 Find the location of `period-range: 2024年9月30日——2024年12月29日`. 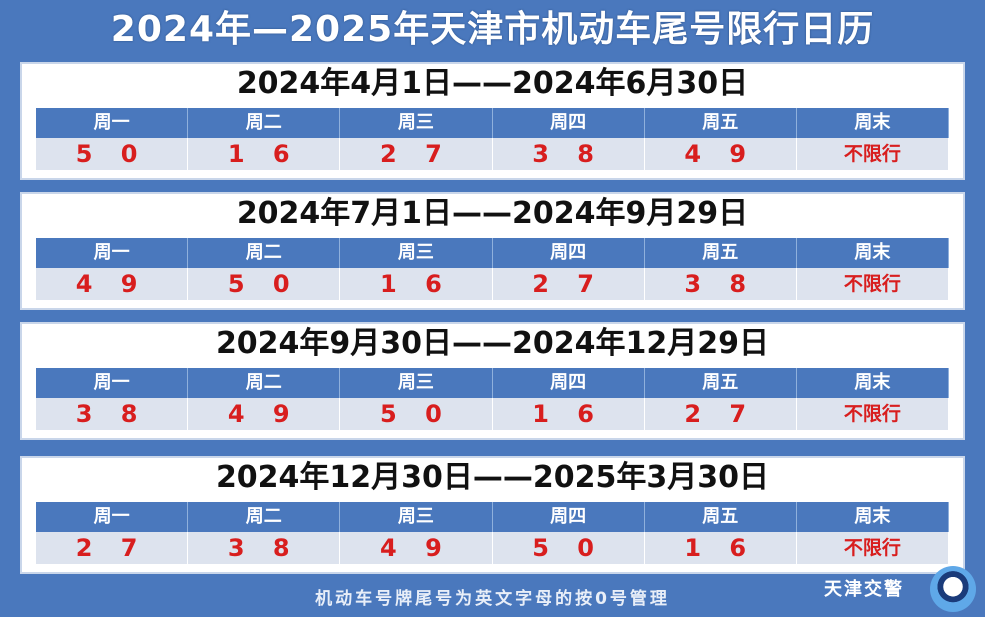

period-range: 2024年9月30日——2024年12月29日 is located at coordinates (492, 343).